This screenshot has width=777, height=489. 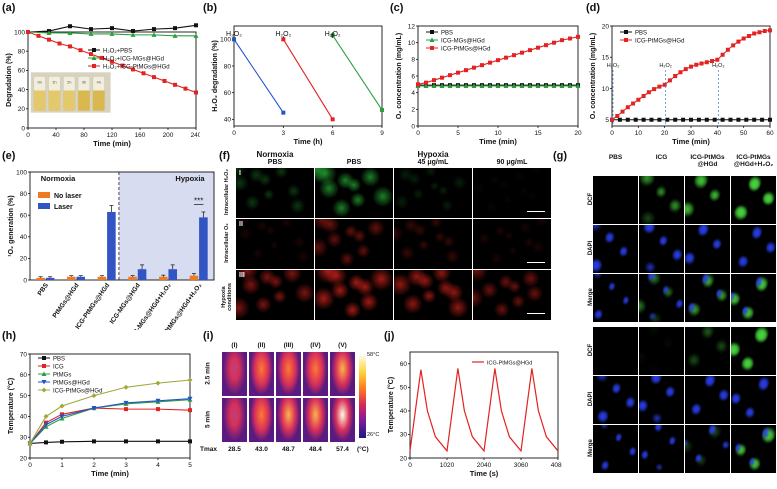 I want to click on panel-label-a: (a), so click(x=9, y=8).